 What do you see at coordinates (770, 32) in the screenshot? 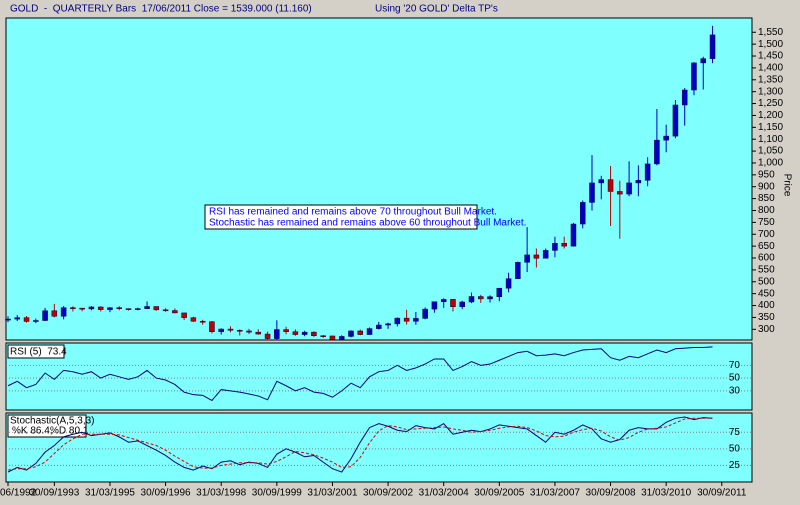
I see `y-tick-label: 1,550` at bounding box center [770, 32].